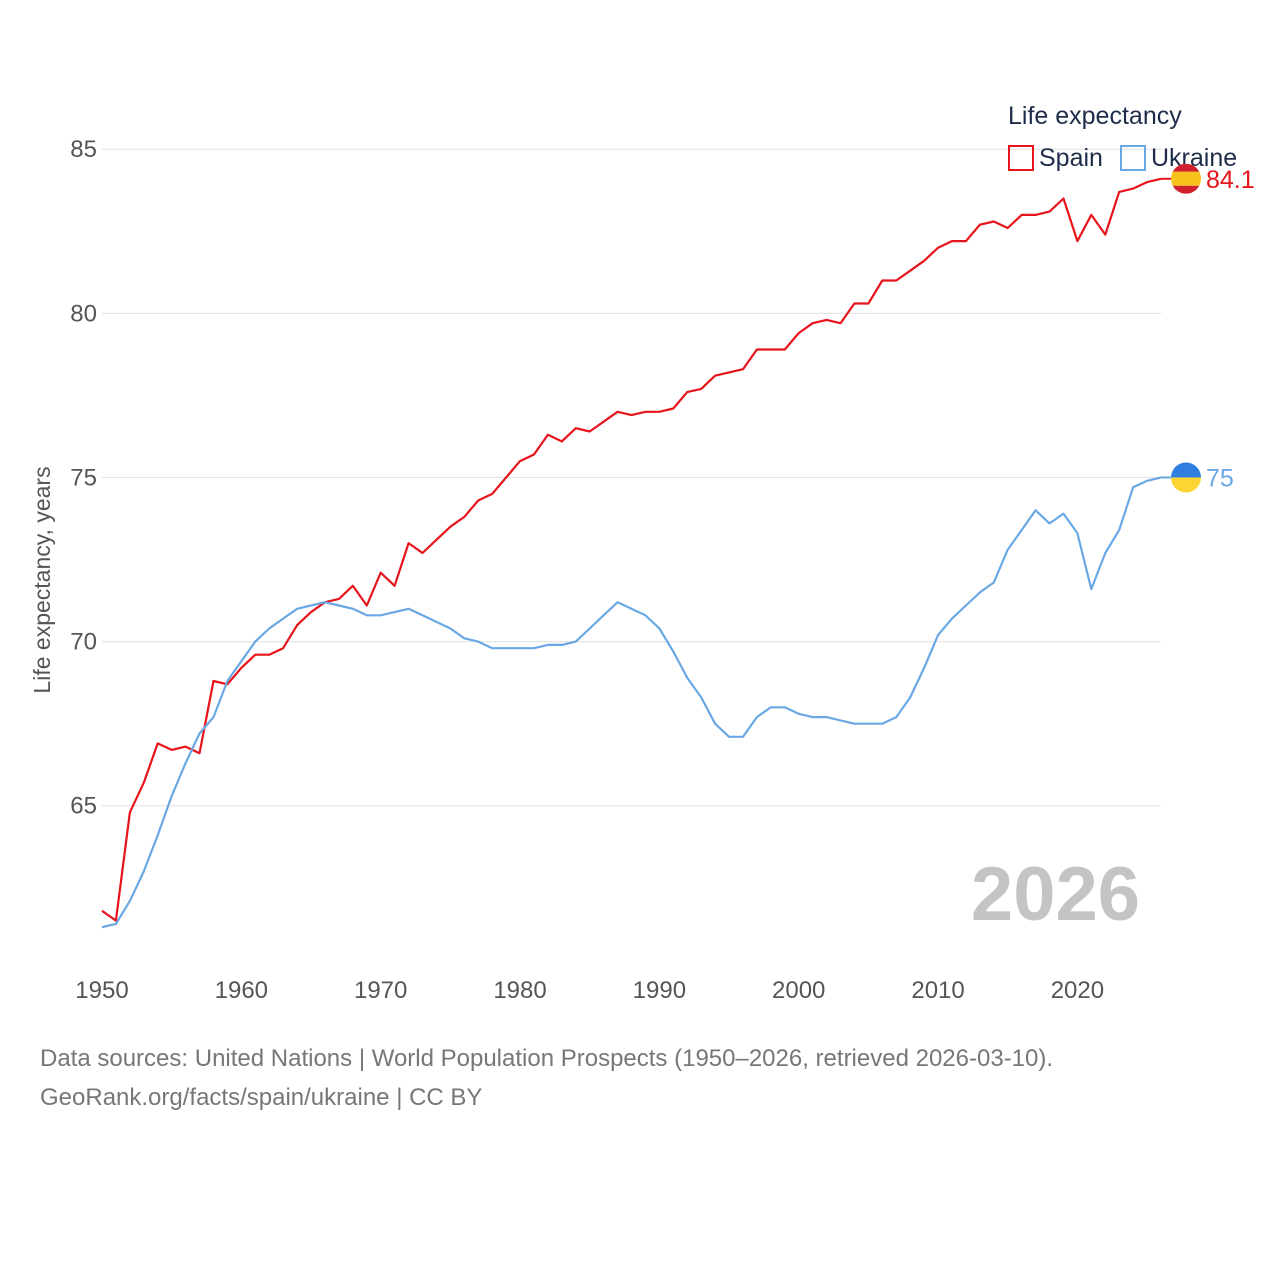  What do you see at coordinates (659, 990) in the screenshot?
I see `x-tick-label: 1990` at bounding box center [659, 990].